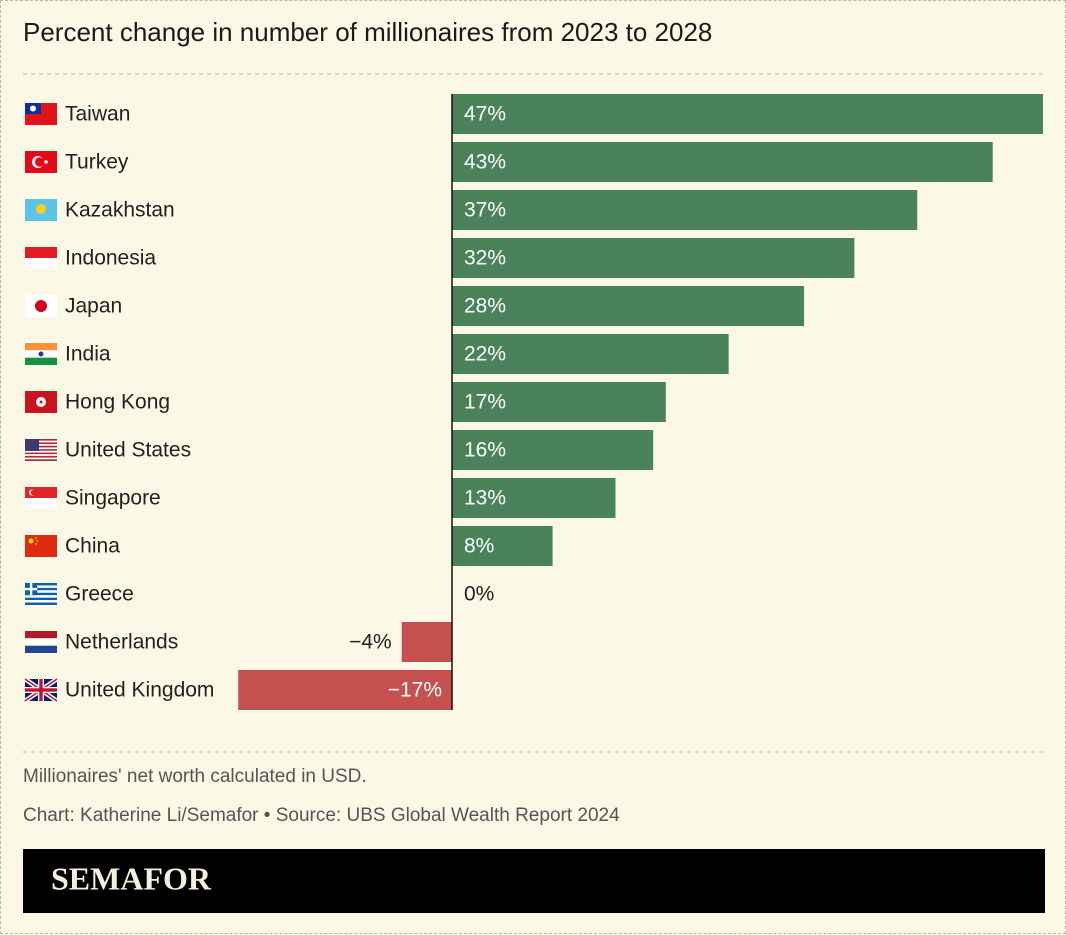  What do you see at coordinates (370, 642) in the screenshot?
I see `value-label: −4%` at bounding box center [370, 642].